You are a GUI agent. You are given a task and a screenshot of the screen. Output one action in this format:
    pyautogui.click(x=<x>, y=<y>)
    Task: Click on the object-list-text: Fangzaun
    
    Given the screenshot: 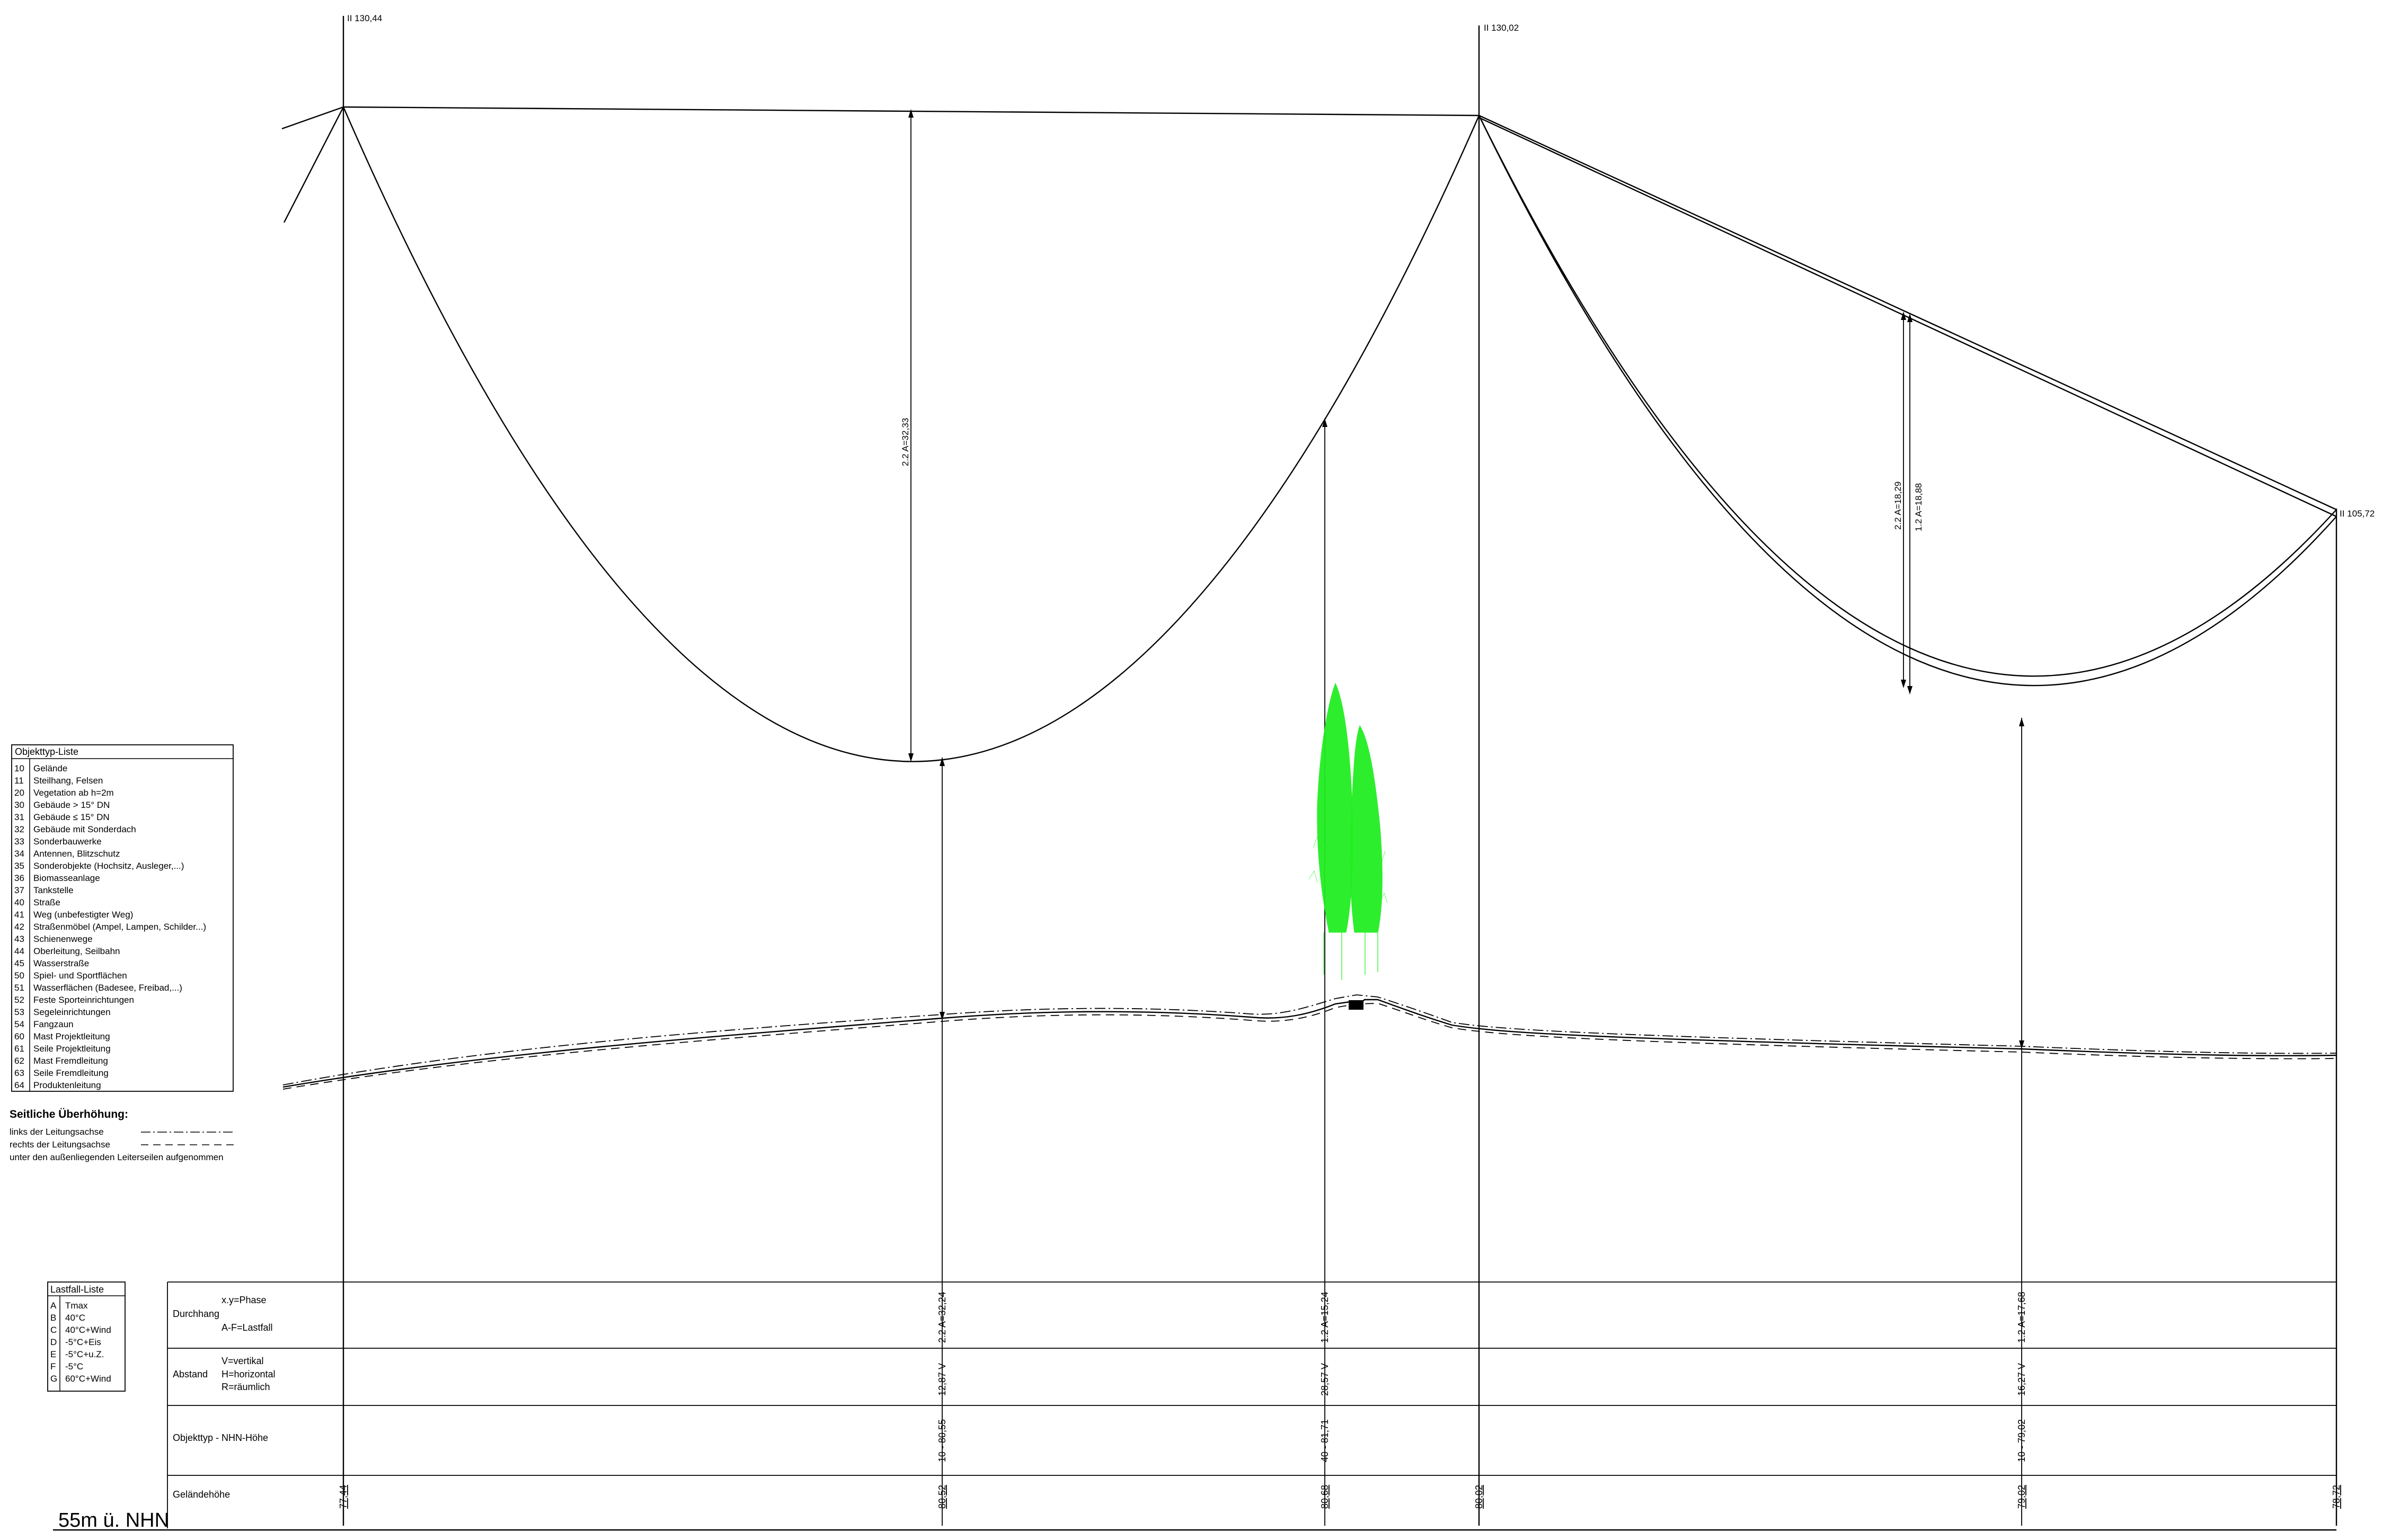 What is the action you would take?
    pyautogui.click(x=53, y=1024)
    